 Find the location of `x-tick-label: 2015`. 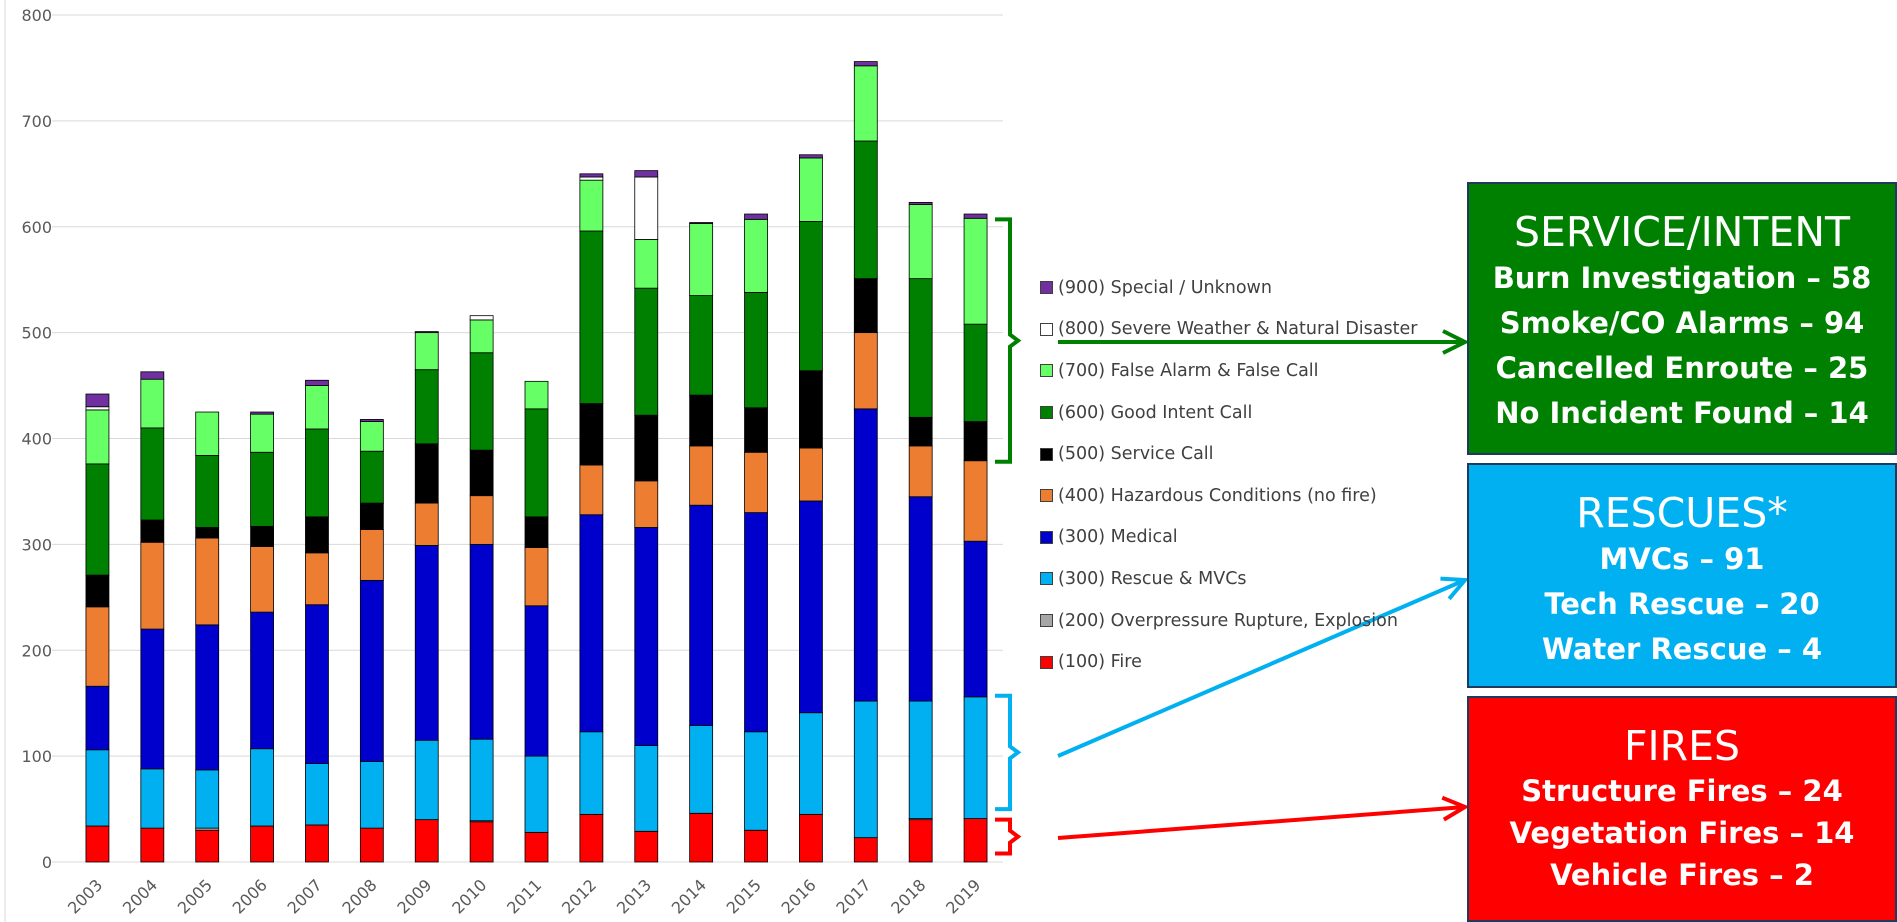

x-tick-label: 2015 is located at coordinates (744, 896).